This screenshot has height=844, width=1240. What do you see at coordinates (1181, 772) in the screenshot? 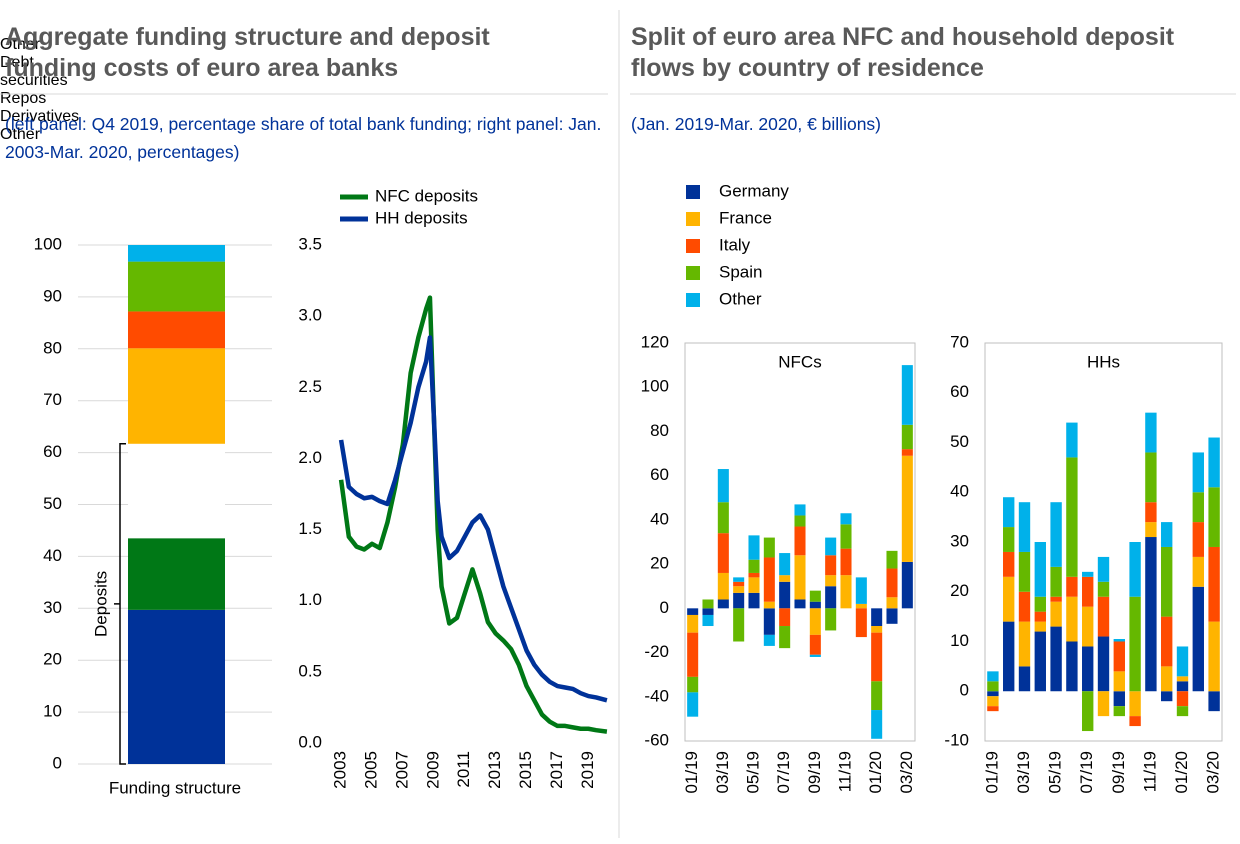
I see `x-tick-label: 01/20` at bounding box center [1181, 772].